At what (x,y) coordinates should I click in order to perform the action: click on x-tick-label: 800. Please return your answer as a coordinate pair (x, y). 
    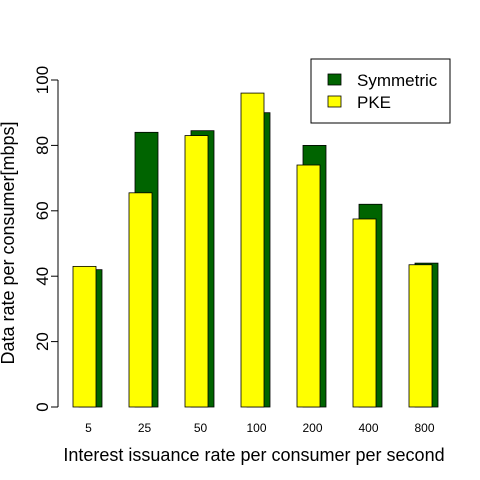
    Looking at the image, I should click on (424, 428).